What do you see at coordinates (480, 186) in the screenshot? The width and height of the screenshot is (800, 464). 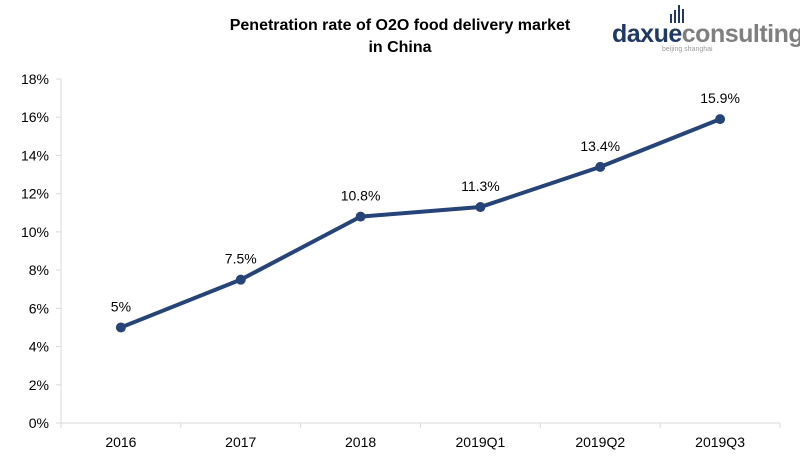 I see `data-label: 11.3%` at bounding box center [480, 186].